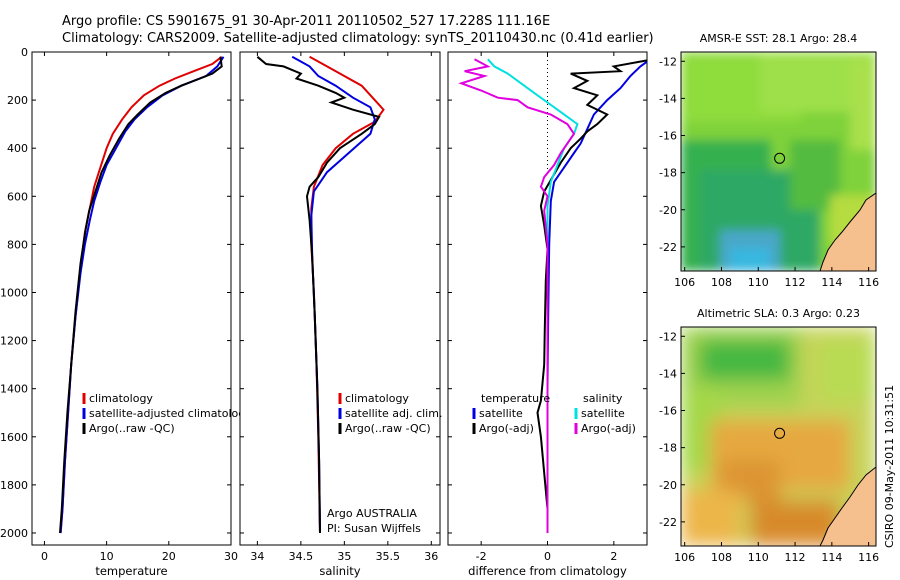  What do you see at coordinates (301, 556) in the screenshot?
I see `x-tick-label: 34.5` at bounding box center [301, 556].